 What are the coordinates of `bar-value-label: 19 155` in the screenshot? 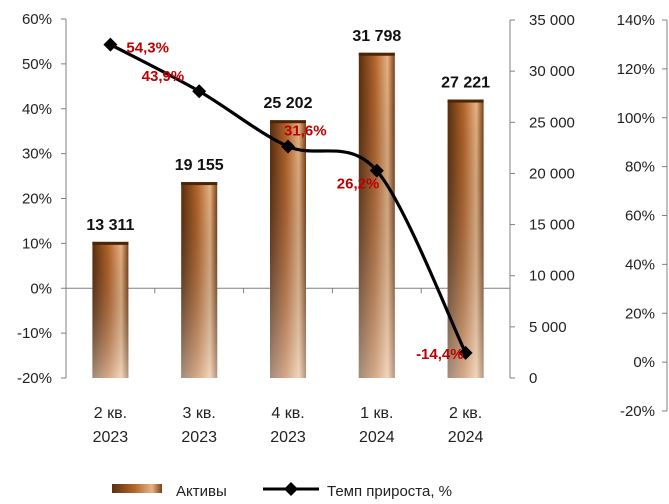 It's located at (199, 165).